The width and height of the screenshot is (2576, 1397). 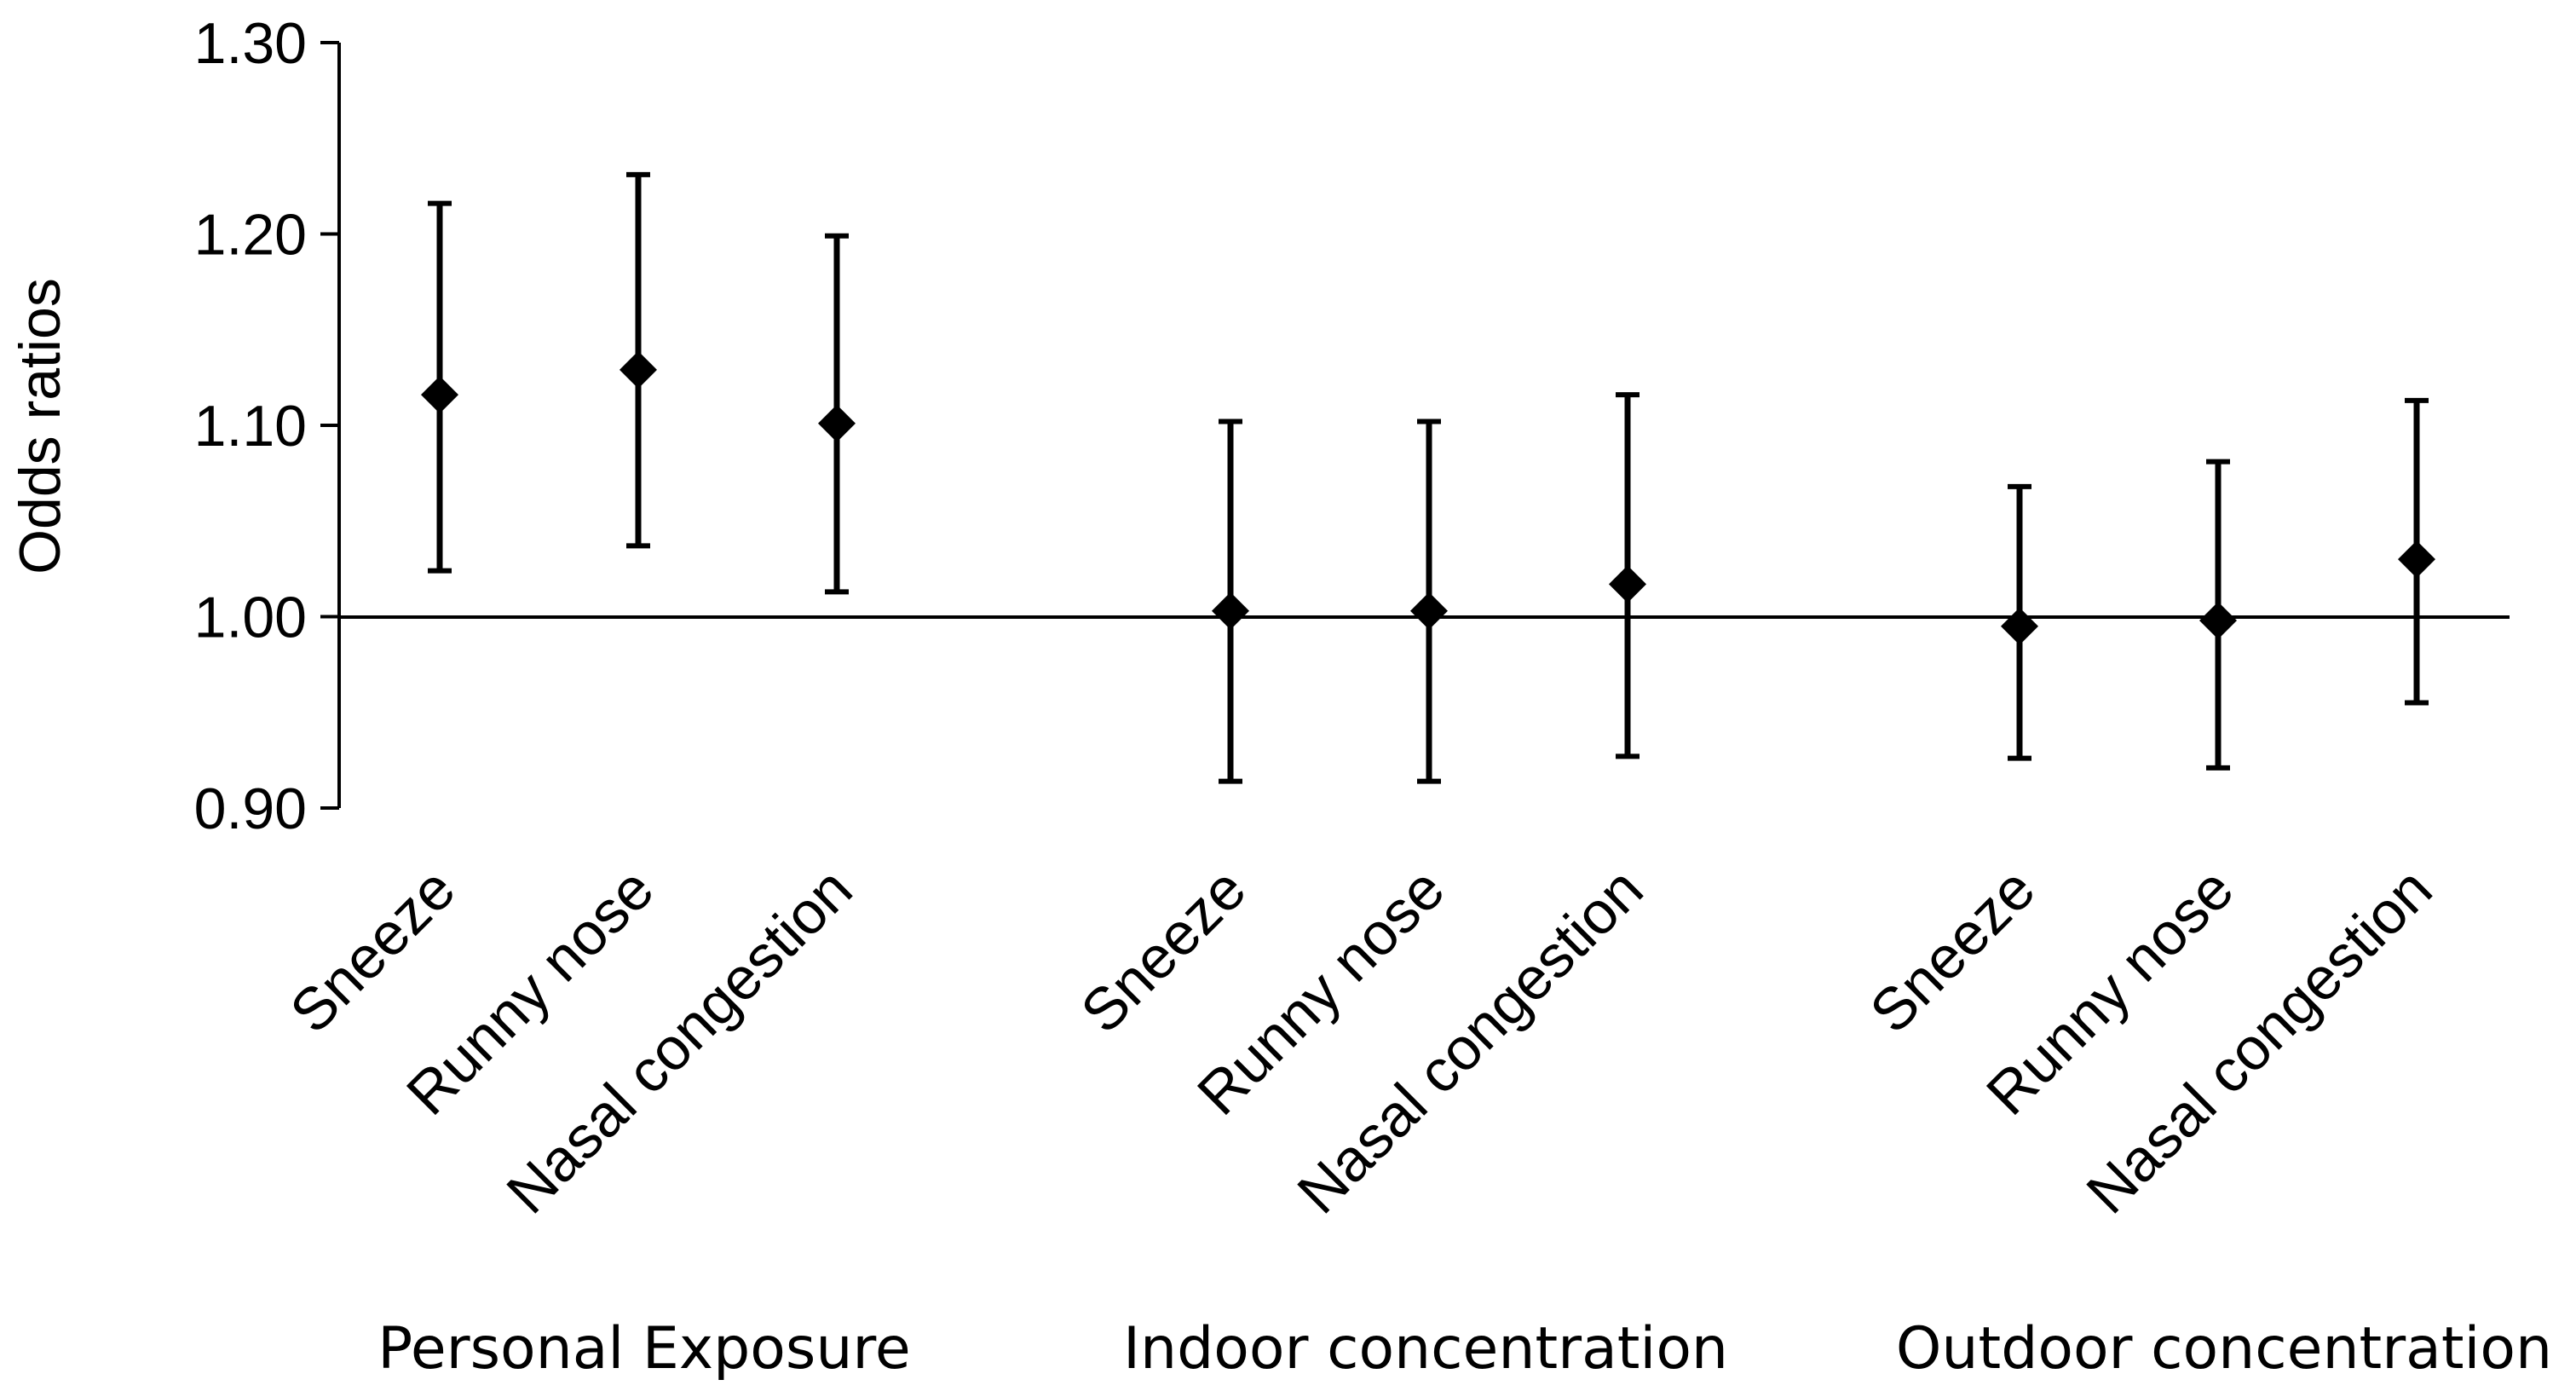 I want to click on group-label: Indoor concentration, so click(x=1425, y=1349).